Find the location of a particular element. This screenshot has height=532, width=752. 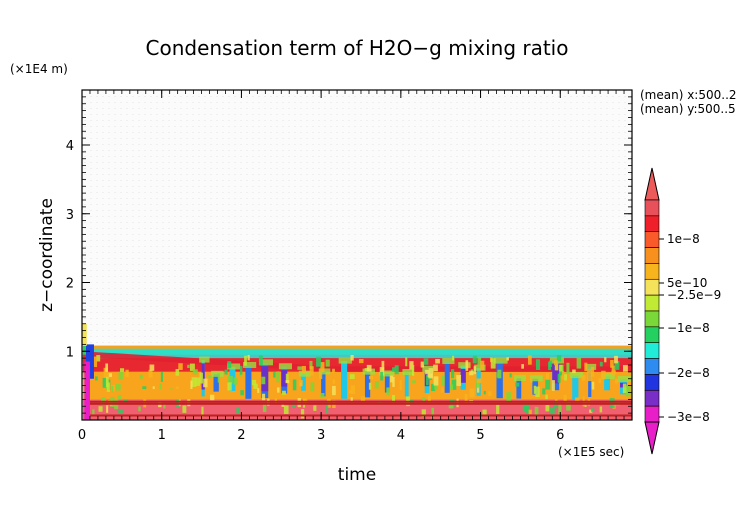

colorbar-label: −2e−8 is located at coordinates (688, 373).